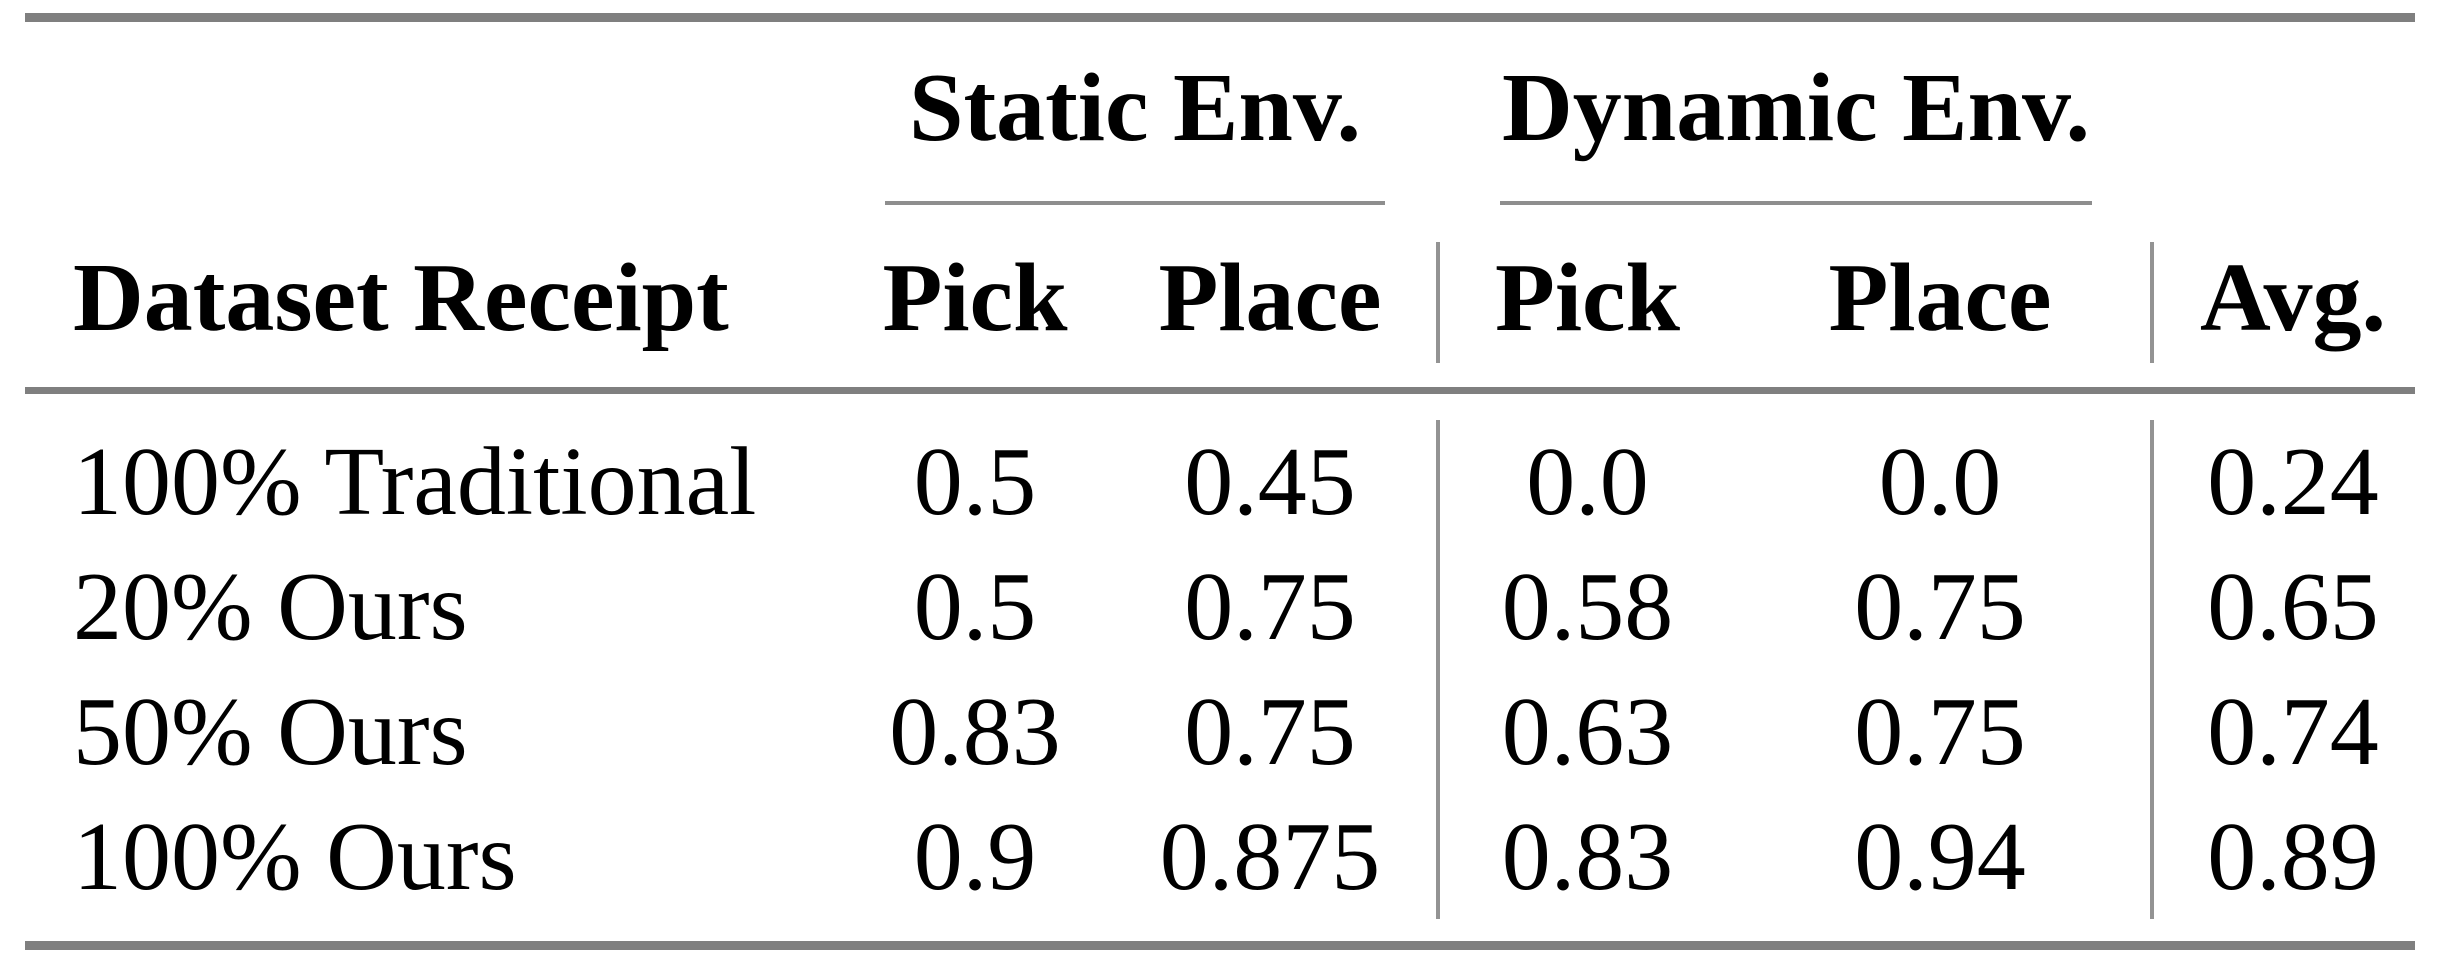  I want to click on cell-static-place: 0.875, so click(1270, 857).